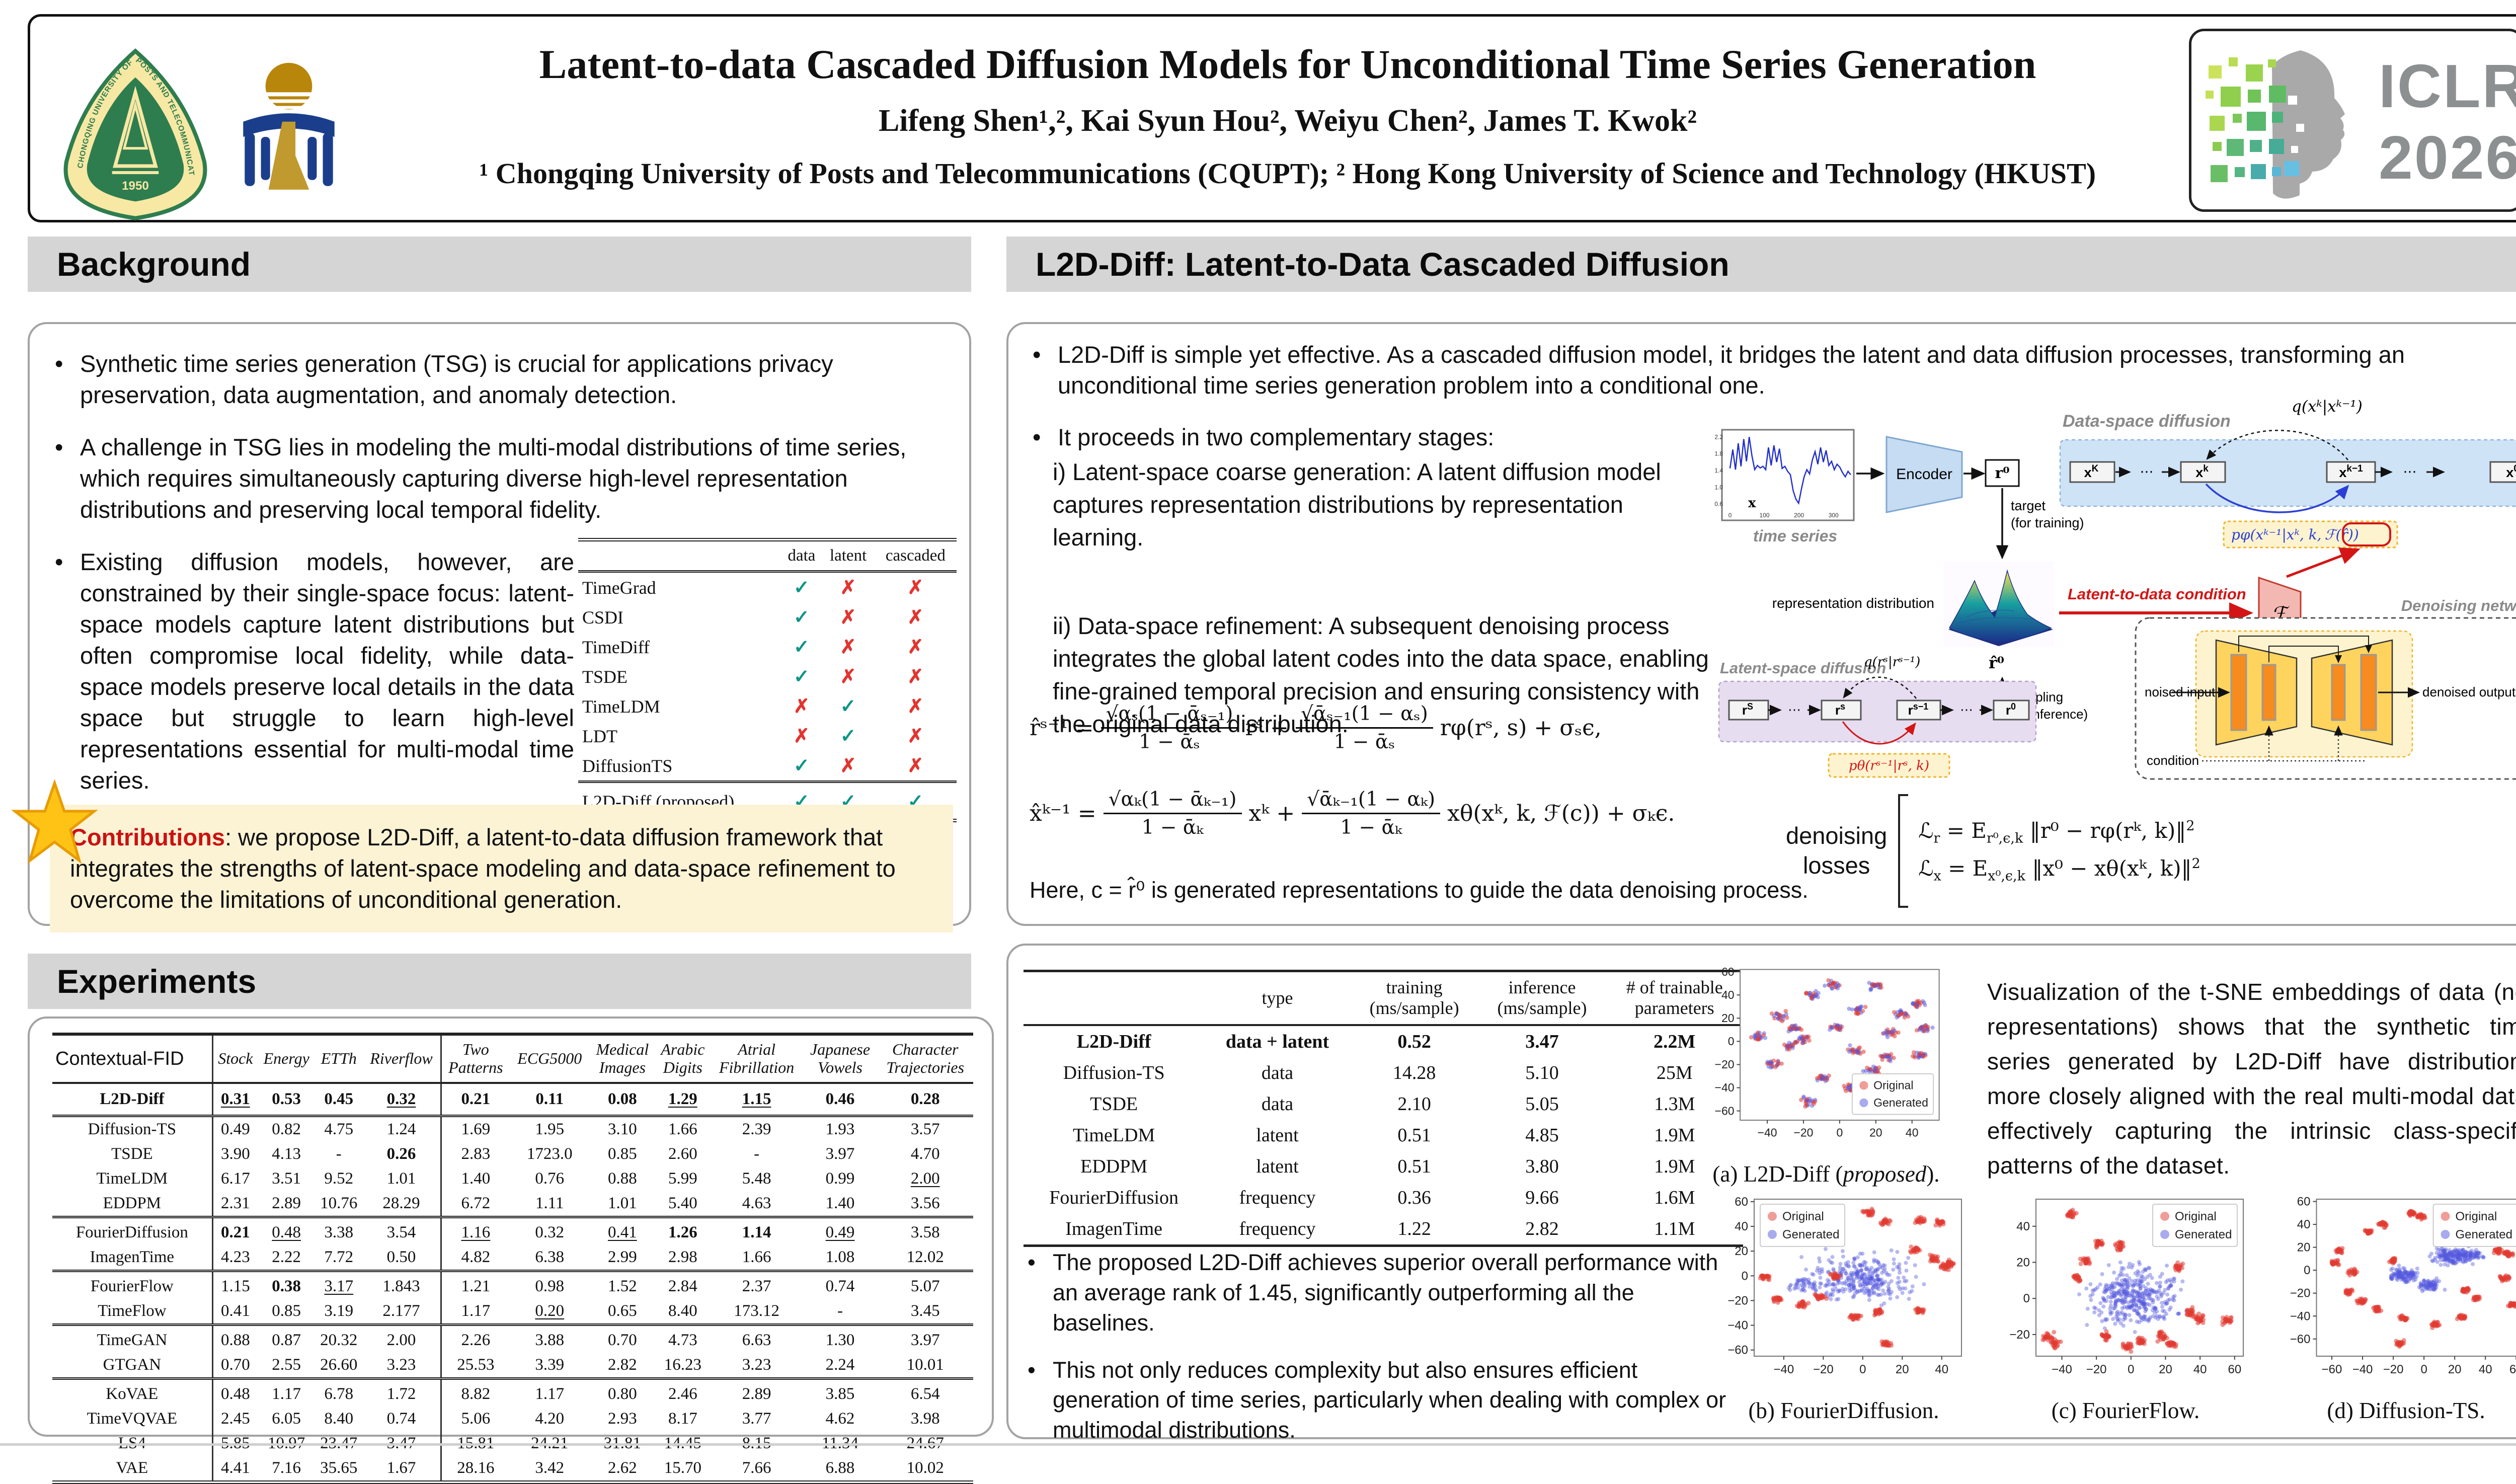  What do you see at coordinates (2310, 534) in the screenshot?
I see `pphi-box: pφ(xᵏ⁻¹|xᵏ, k,ℱ(r̂))` at bounding box center [2310, 534].